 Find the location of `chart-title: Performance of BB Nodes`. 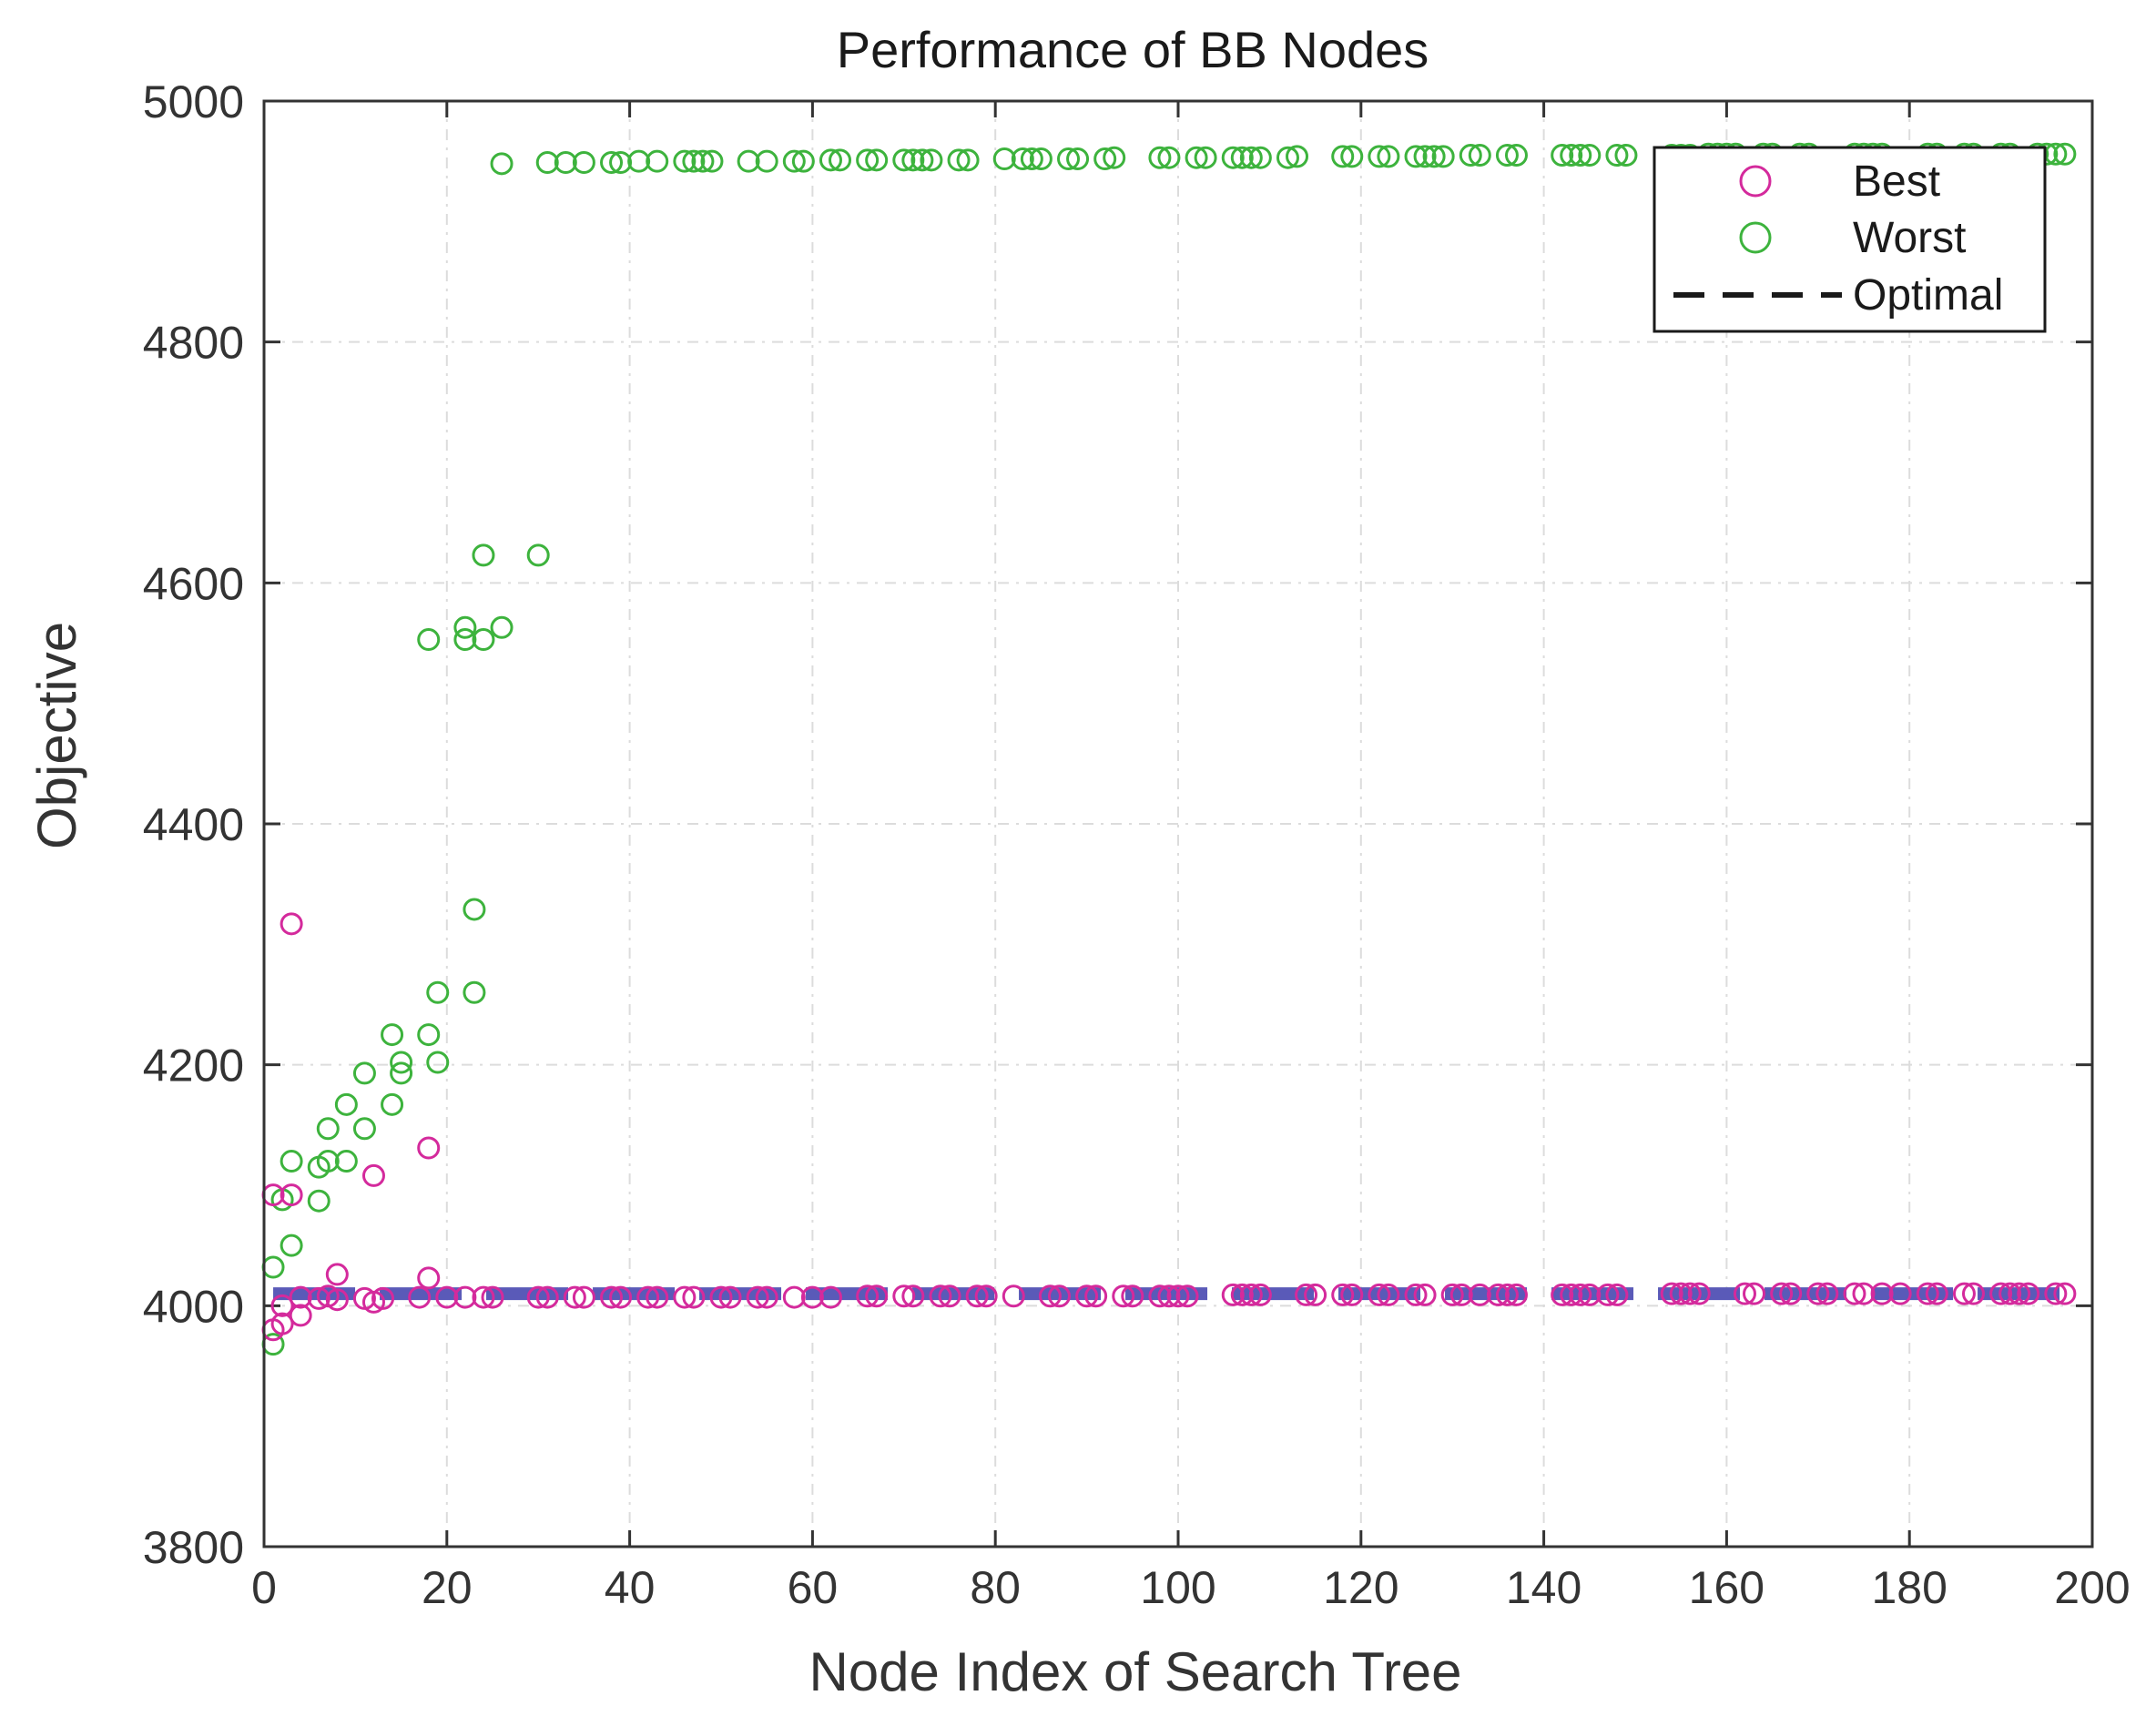

chart-title: Performance of BB Nodes is located at coordinates (1133, 49).